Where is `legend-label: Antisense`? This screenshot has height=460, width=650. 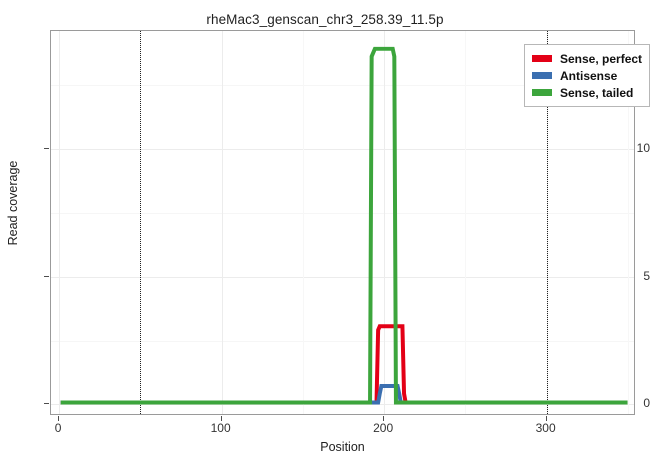
legend-label: Antisense is located at coordinates (589, 75).